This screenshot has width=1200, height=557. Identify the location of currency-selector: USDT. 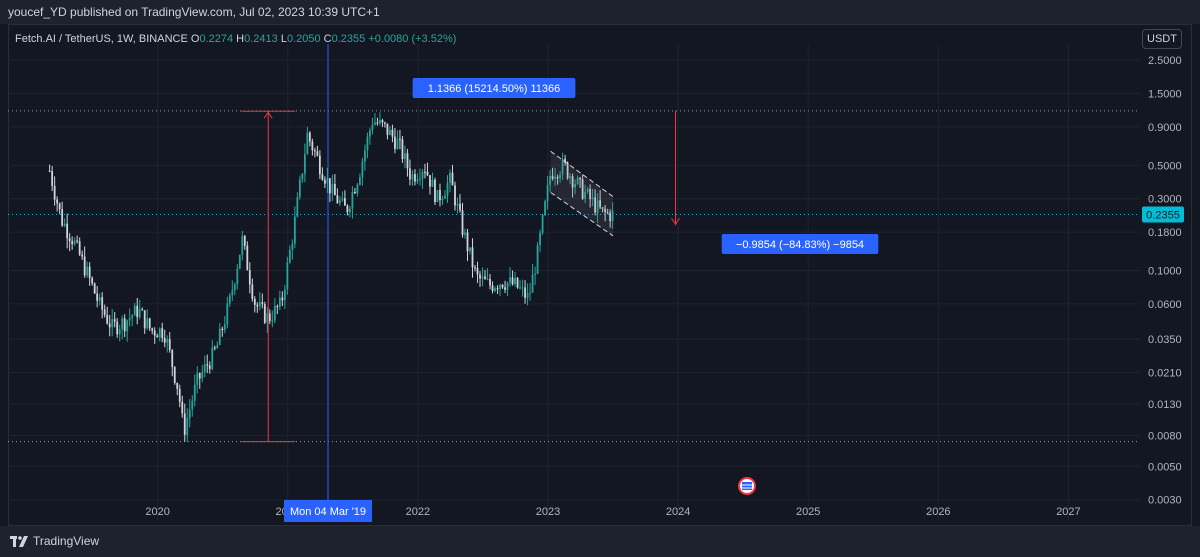
(1162, 39).